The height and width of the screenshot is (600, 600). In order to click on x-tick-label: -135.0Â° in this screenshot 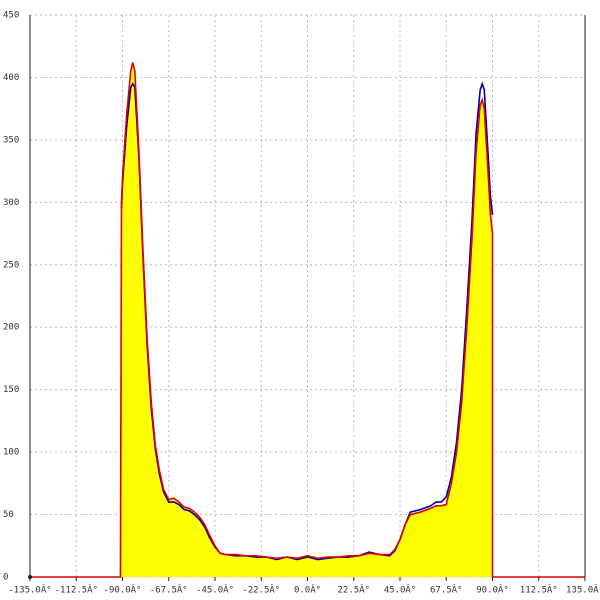, I will do `click(29, 590)`.